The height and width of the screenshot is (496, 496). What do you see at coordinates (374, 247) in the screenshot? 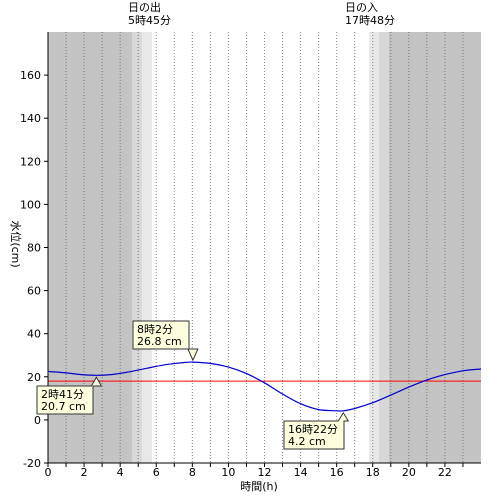
I see `evening-twilight-band` at bounding box center [374, 247].